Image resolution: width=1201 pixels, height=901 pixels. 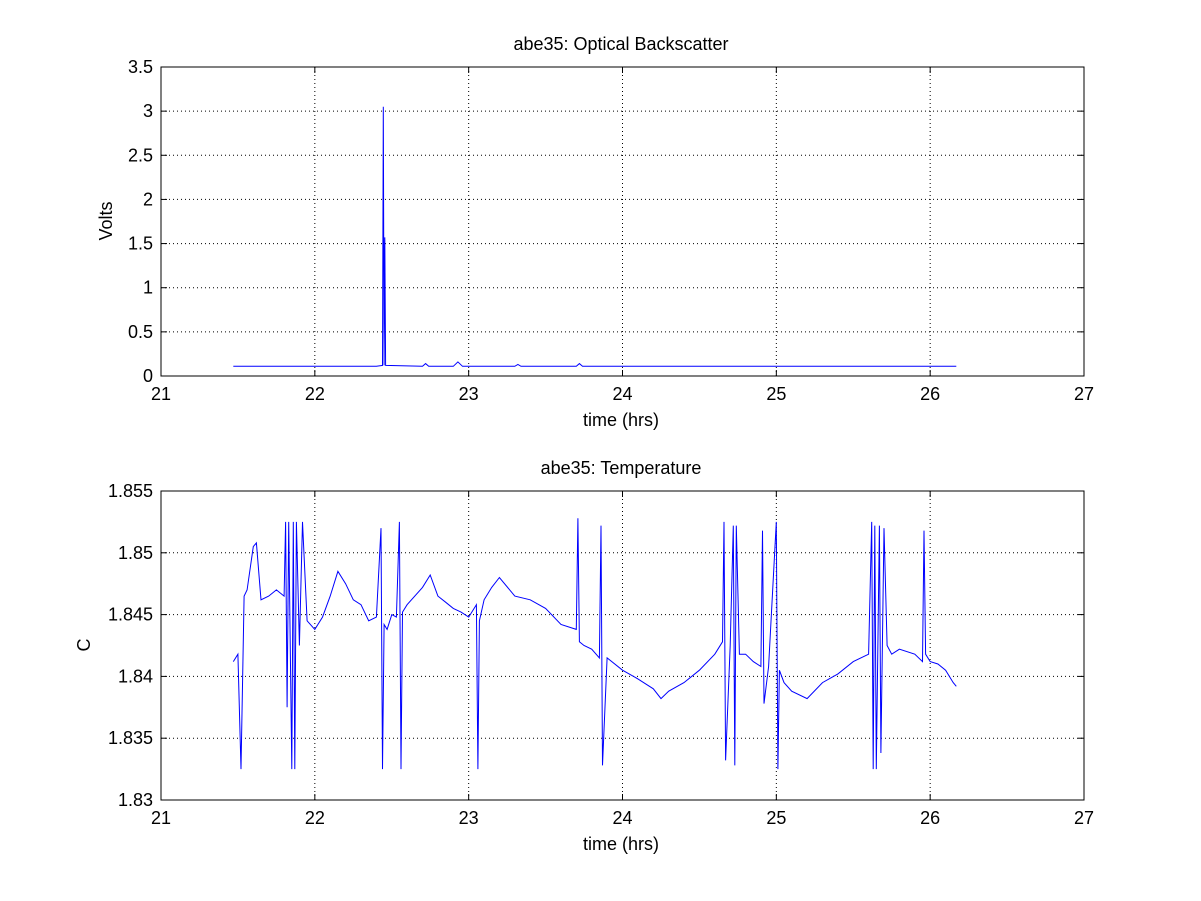 What do you see at coordinates (140, 244) in the screenshot?
I see `optical-backscatter-y-tick-label: 1.5` at bounding box center [140, 244].